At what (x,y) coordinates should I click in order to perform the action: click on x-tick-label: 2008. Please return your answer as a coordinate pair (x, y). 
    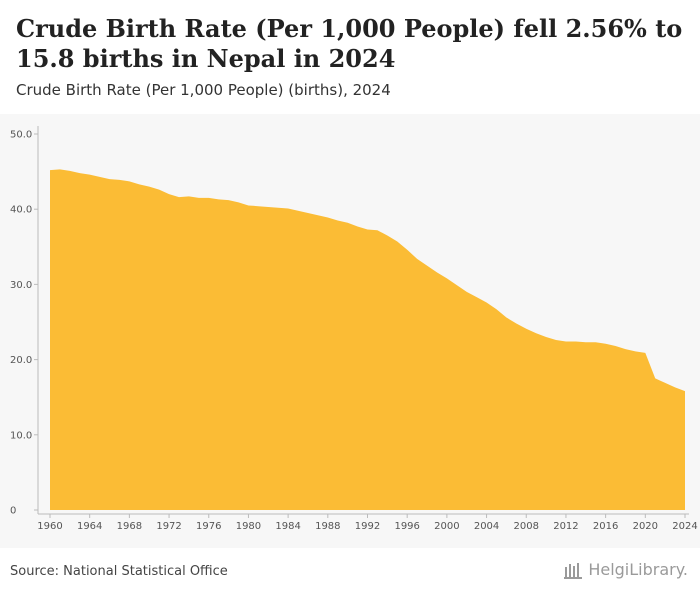
    Looking at the image, I should click on (526, 526).